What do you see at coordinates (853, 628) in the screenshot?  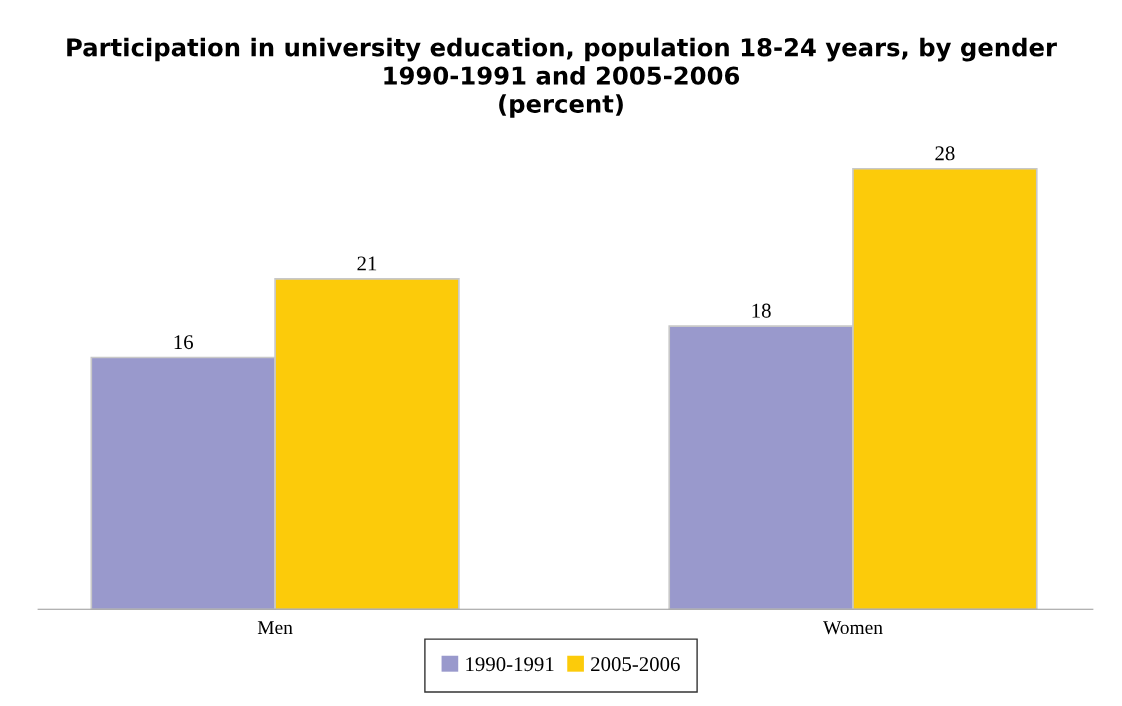 I see `x-tick-label: Women` at bounding box center [853, 628].